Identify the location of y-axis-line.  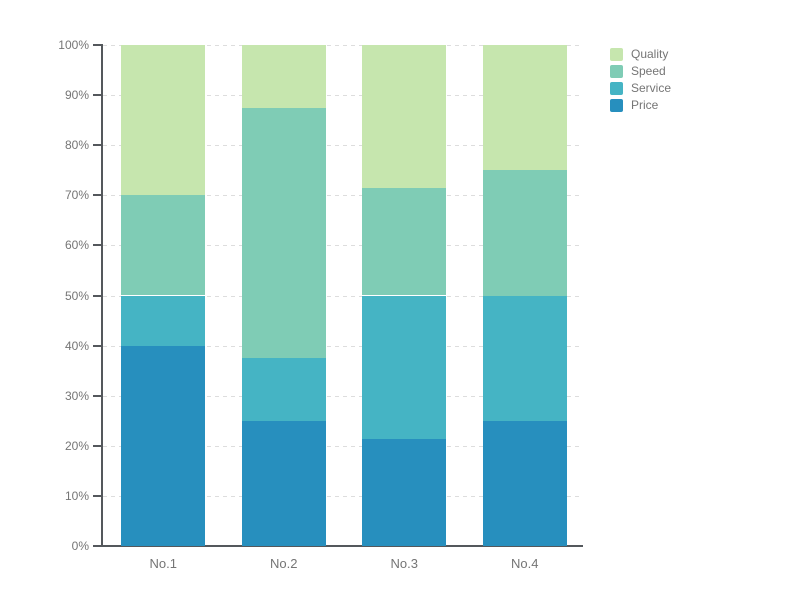
(102, 295).